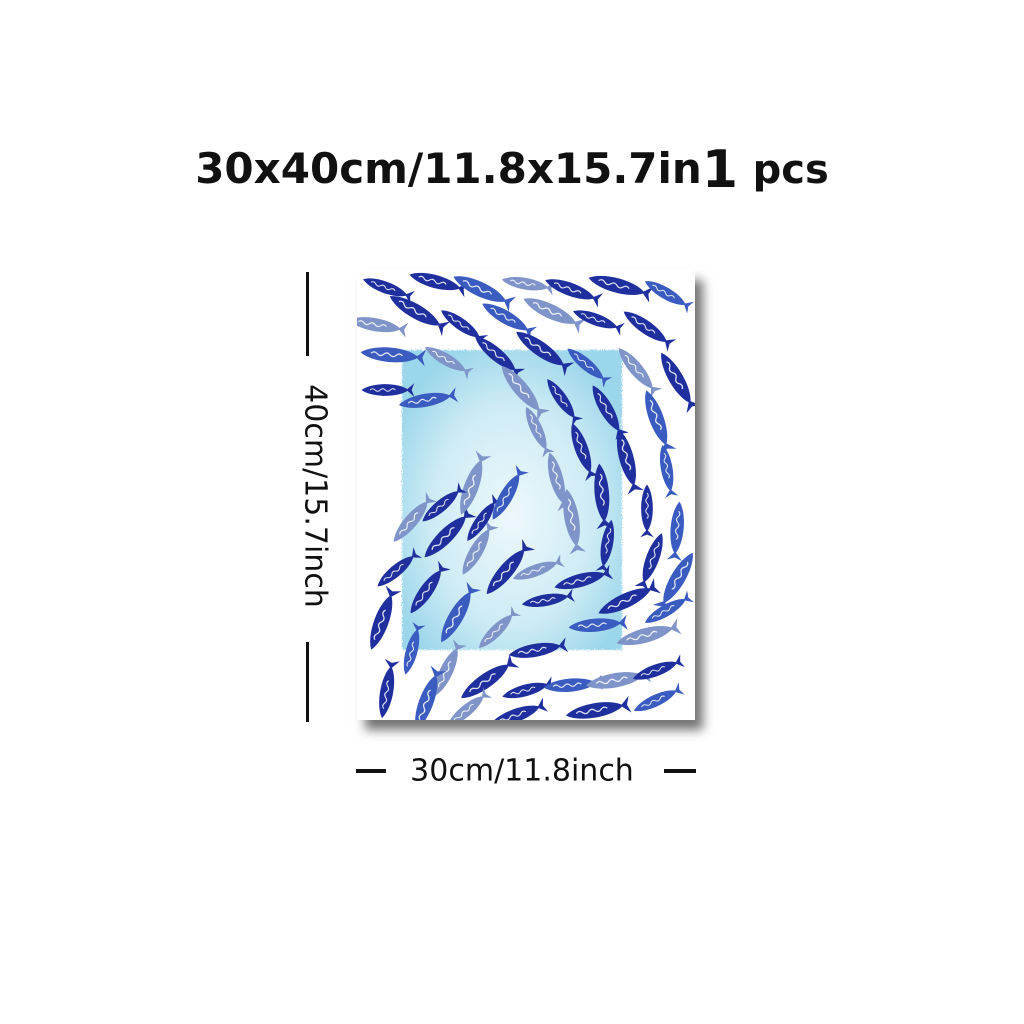 The image size is (1024, 1024). I want to click on fish-school-artwork, so click(526, 495).